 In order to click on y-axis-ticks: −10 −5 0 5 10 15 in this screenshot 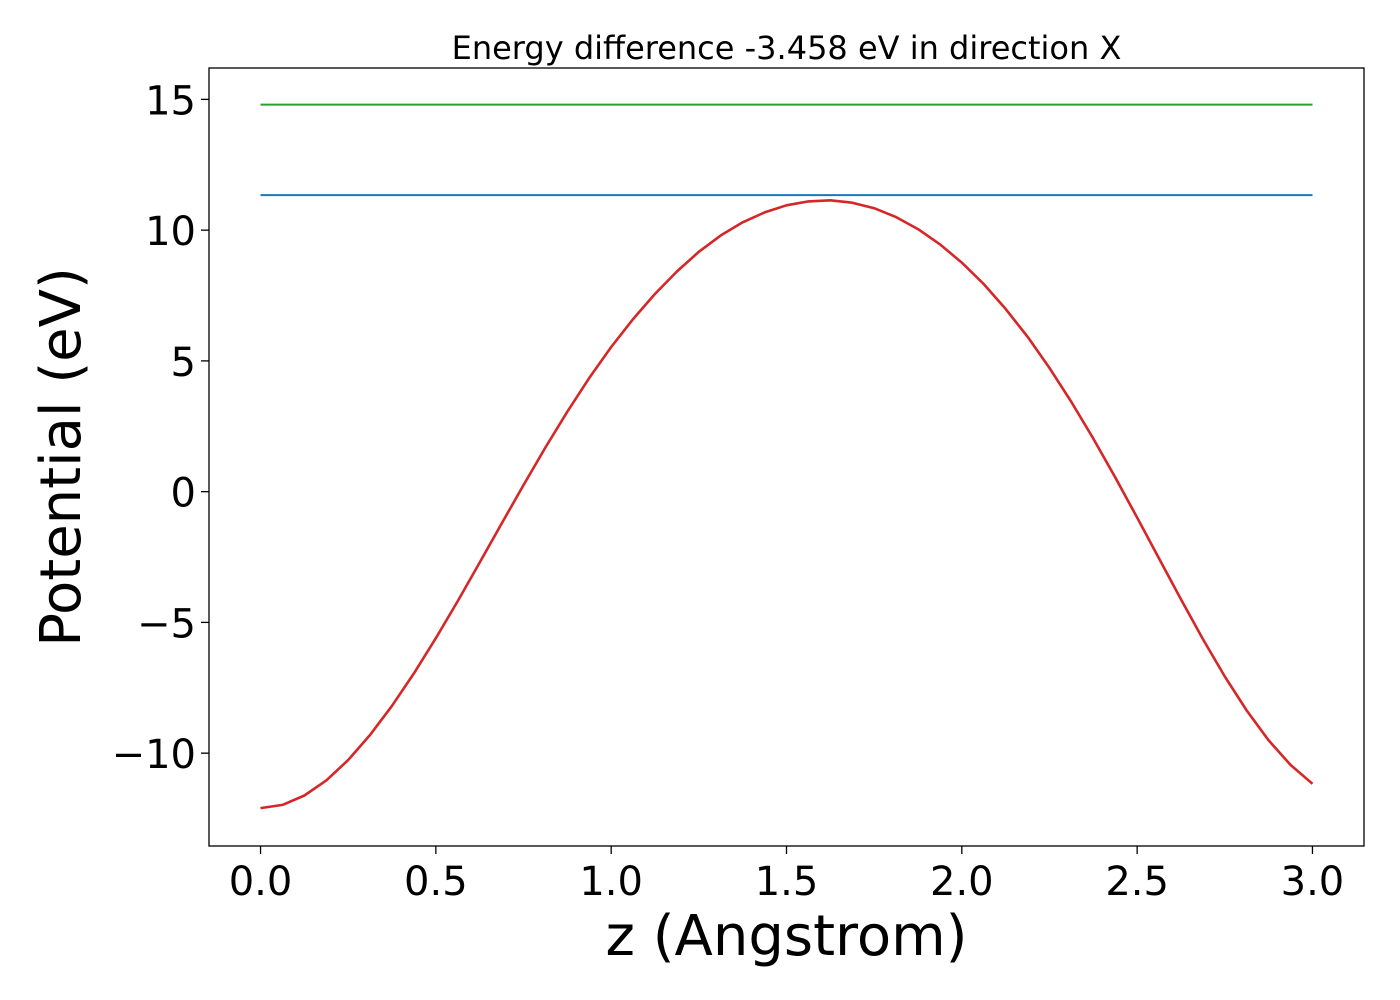, I will do `click(160, 428)`.